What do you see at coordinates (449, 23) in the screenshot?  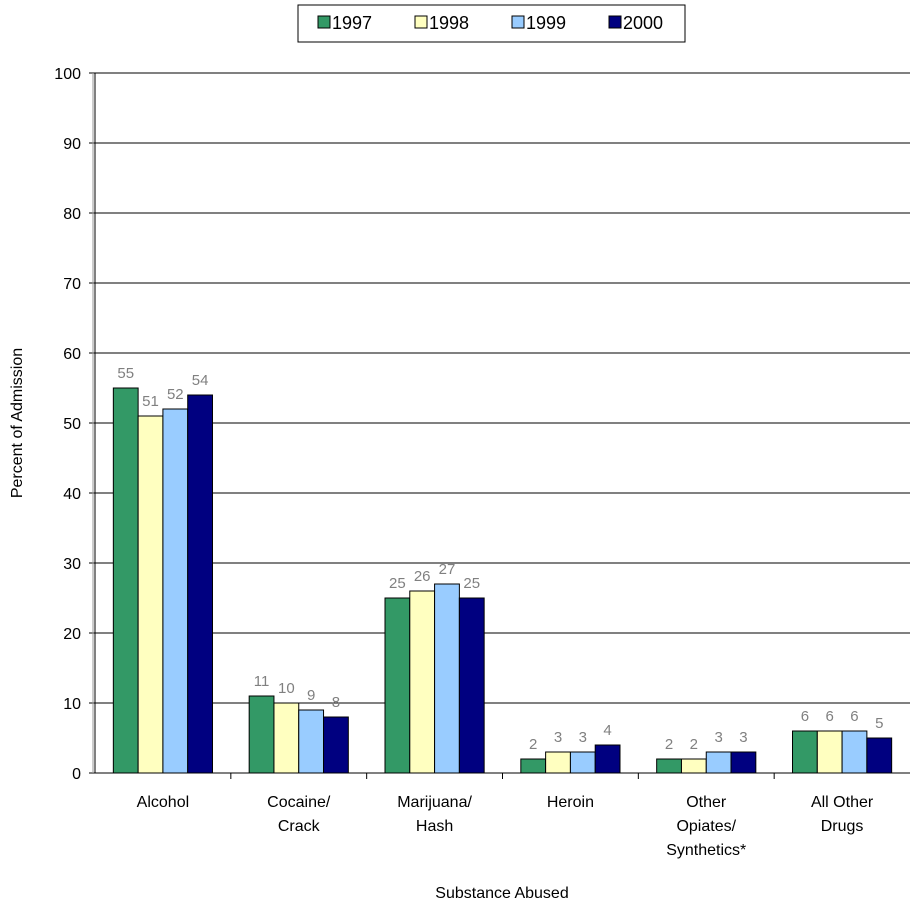 I see `legend-label: 1998` at bounding box center [449, 23].